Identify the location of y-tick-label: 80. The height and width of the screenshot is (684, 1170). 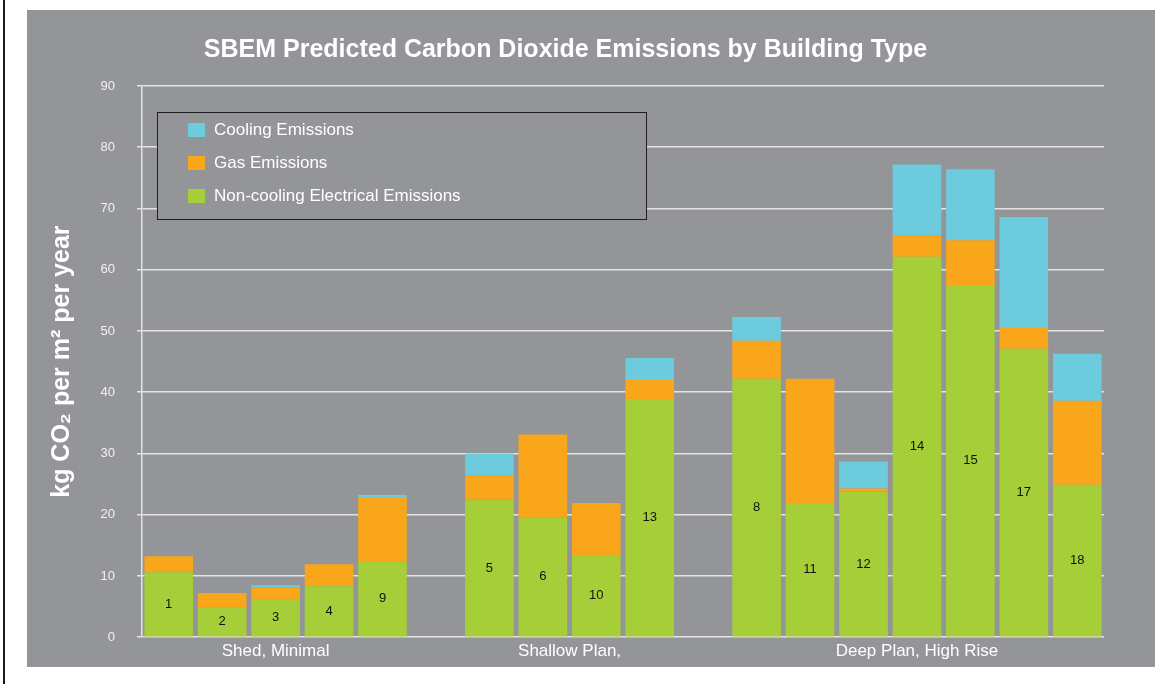
(107, 146).